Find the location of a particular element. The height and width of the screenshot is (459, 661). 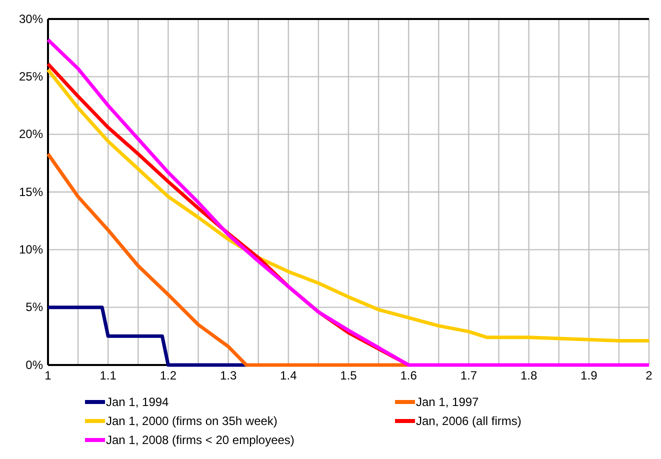

y-tick-label: 25% is located at coordinates (31, 77).